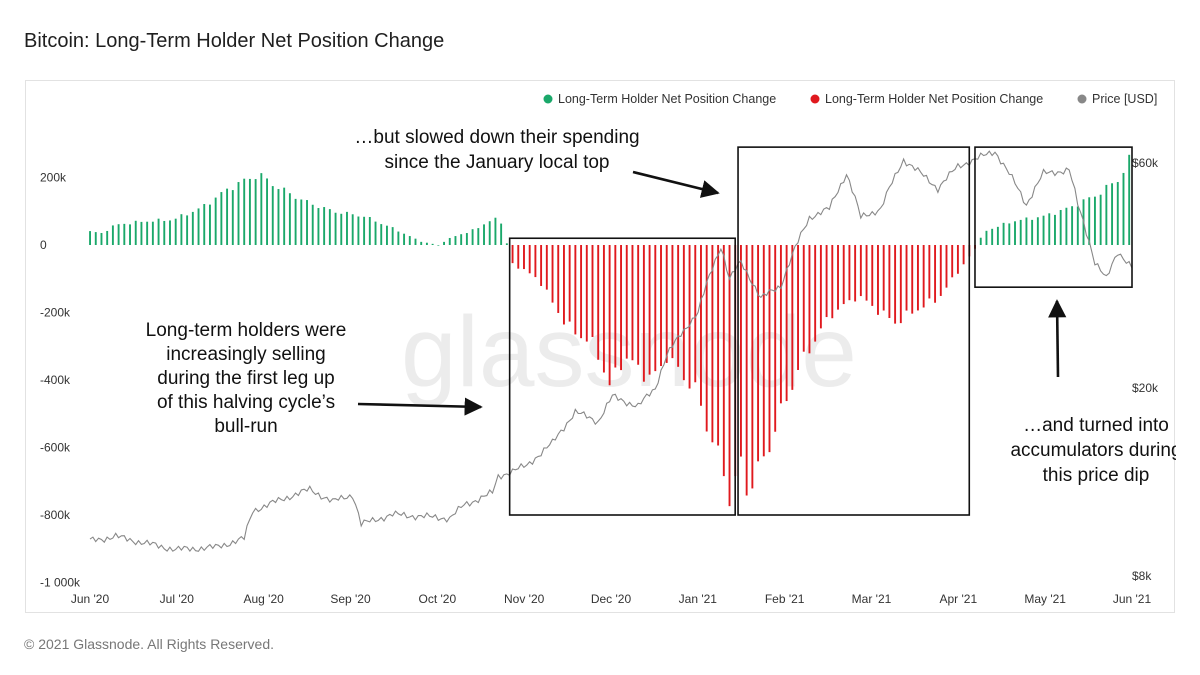 Image resolution: width=1200 pixels, height=675 pixels. What do you see at coordinates (438, 599) in the screenshot?
I see `x-tick-label: Oct '20` at bounding box center [438, 599].